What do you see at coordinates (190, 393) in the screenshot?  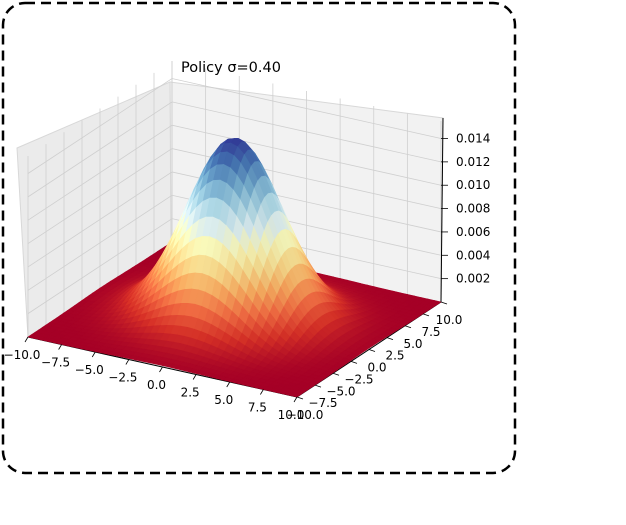 I see `x-tick-label-5: 2.5` at bounding box center [190, 393].